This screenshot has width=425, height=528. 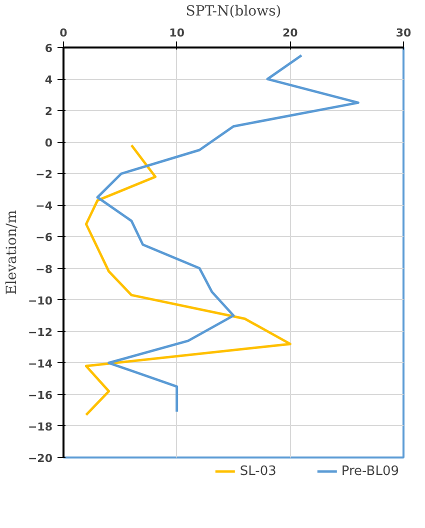 What do you see at coordinates (40, 332) in the screenshot?
I see `y-tick-label: −12` at bounding box center [40, 332].